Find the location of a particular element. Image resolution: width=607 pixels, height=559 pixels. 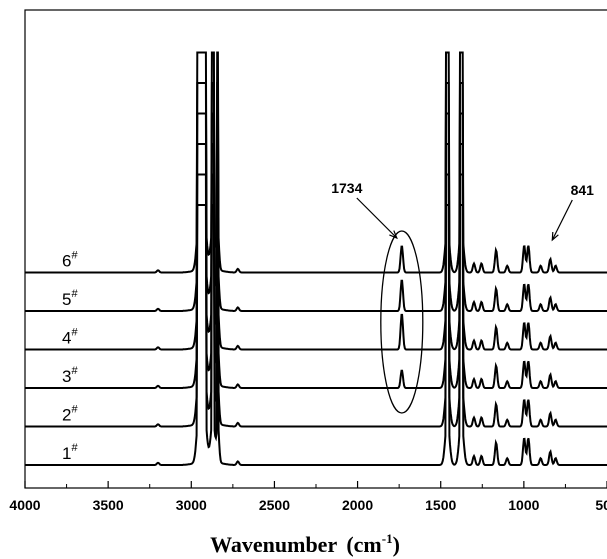

series-labels: 1# 2# 3# 4# 5# 6# is located at coordinates (70, 357).